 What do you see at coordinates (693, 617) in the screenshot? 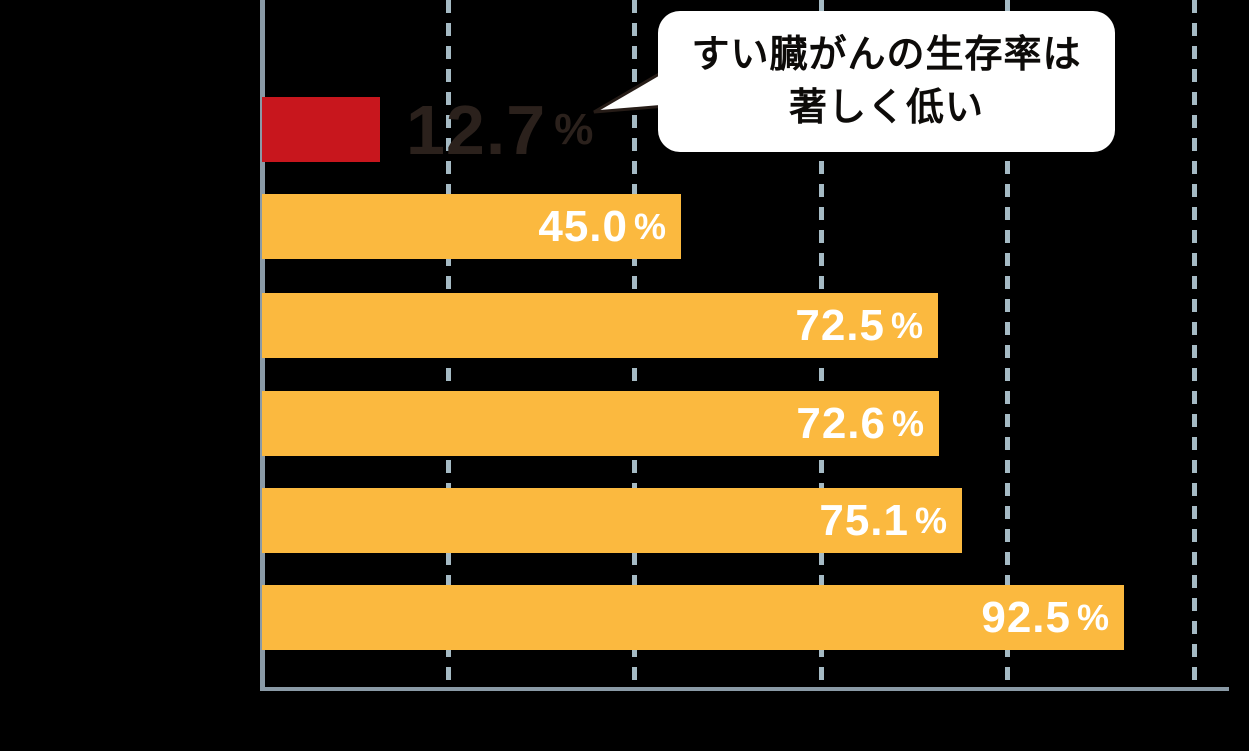
I see `bar-6: 92.5%` at bounding box center [693, 617].